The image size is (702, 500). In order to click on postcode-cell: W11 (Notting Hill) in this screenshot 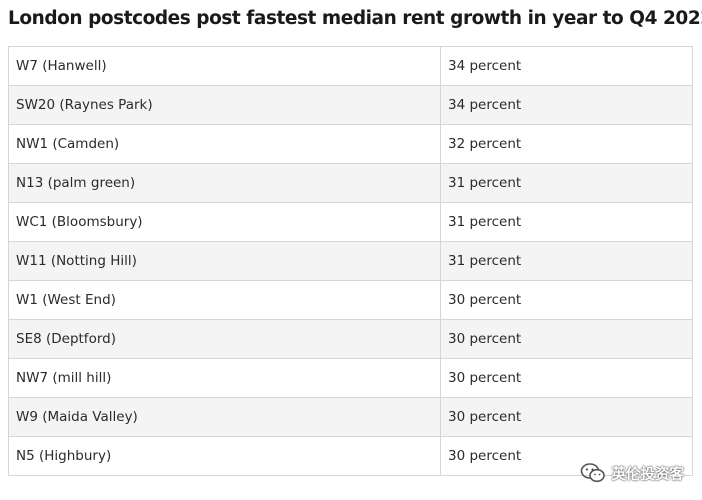, I will do `click(224, 261)`.